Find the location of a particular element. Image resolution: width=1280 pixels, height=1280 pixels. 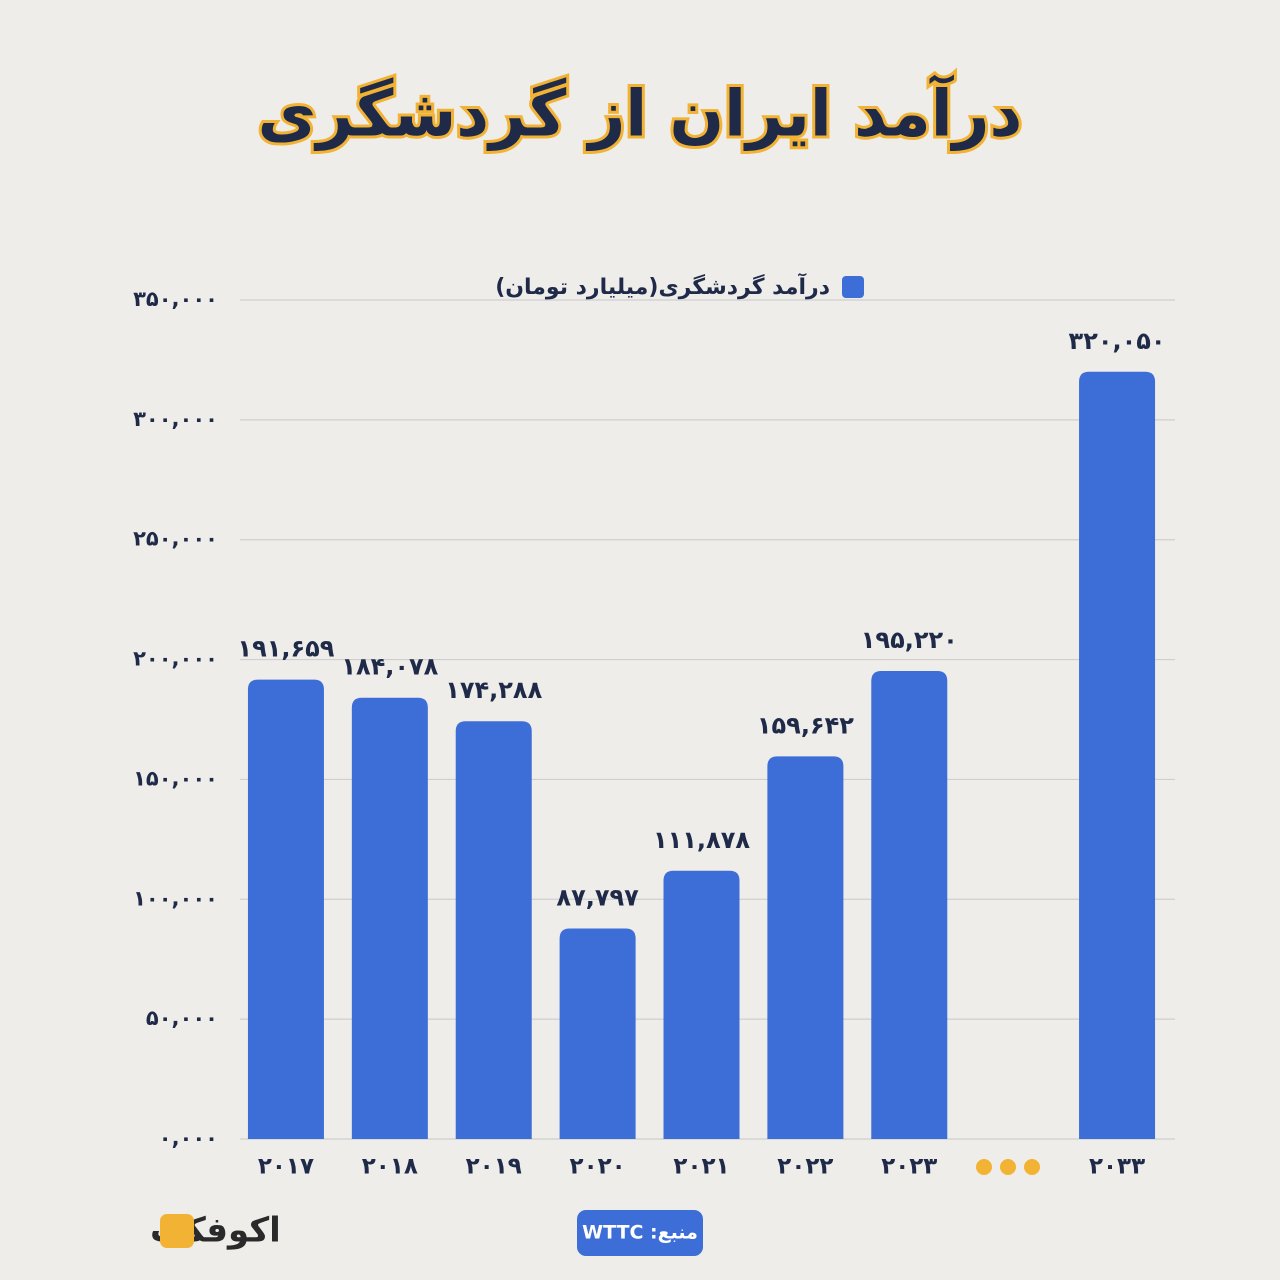

y-tick-label: ۲۵۰,۰۰۰ is located at coordinates (175, 539).